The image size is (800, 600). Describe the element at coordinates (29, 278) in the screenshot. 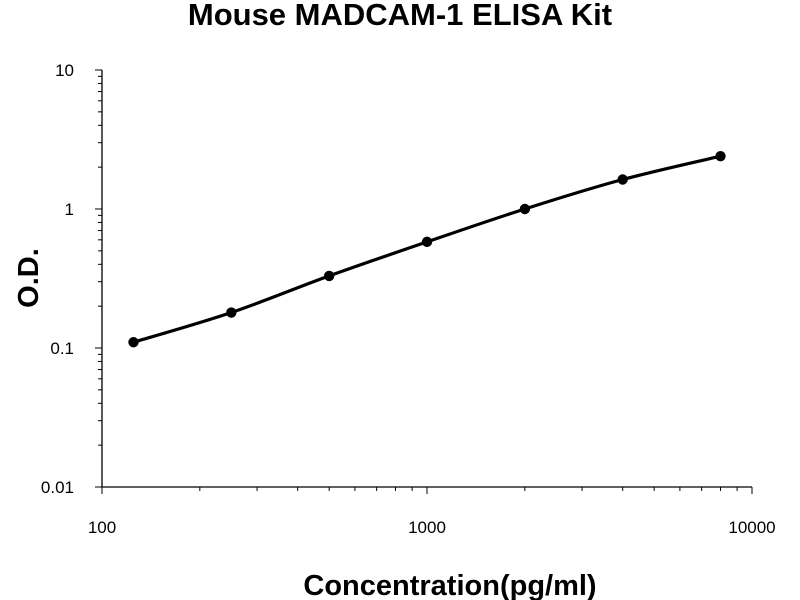

I see `y-axis-label: O.D.` at that location.